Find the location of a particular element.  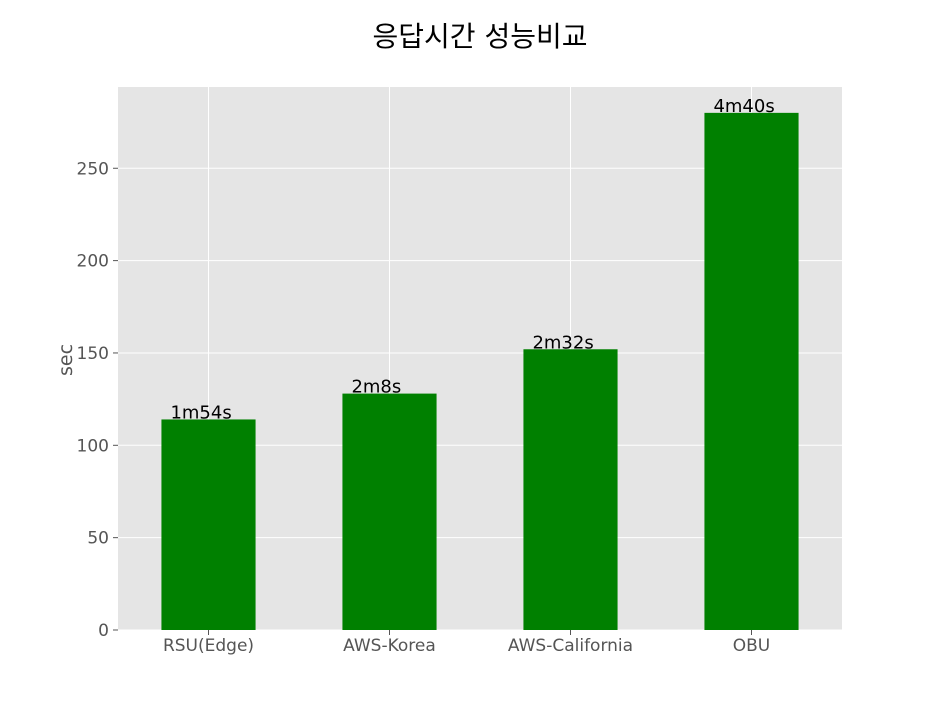

y-tick-label: 250 is located at coordinates (93, 169).